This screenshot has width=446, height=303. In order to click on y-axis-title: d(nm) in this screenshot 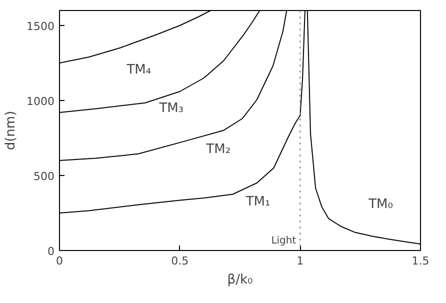, I will do `click(11, 130)`.